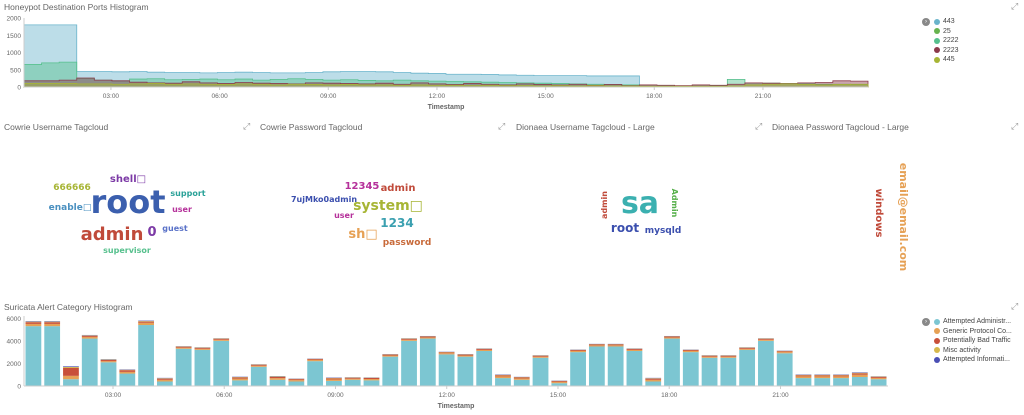  I want to click on tag-word: sa, so click(640, 203).